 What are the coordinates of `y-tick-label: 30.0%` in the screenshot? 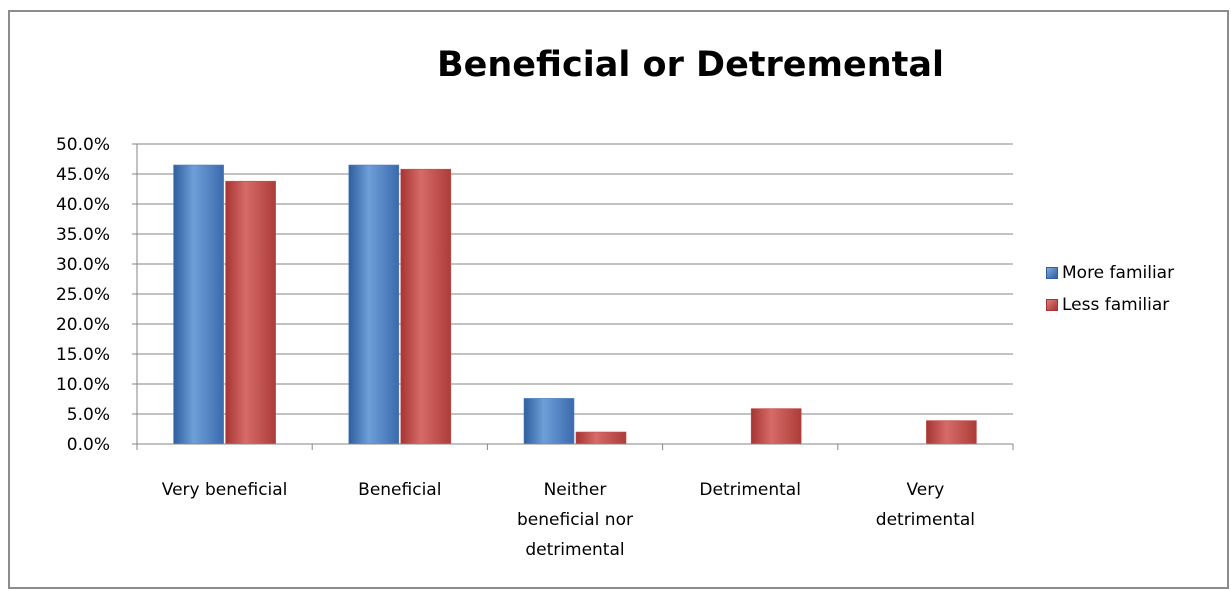 It's located at (83, 265).